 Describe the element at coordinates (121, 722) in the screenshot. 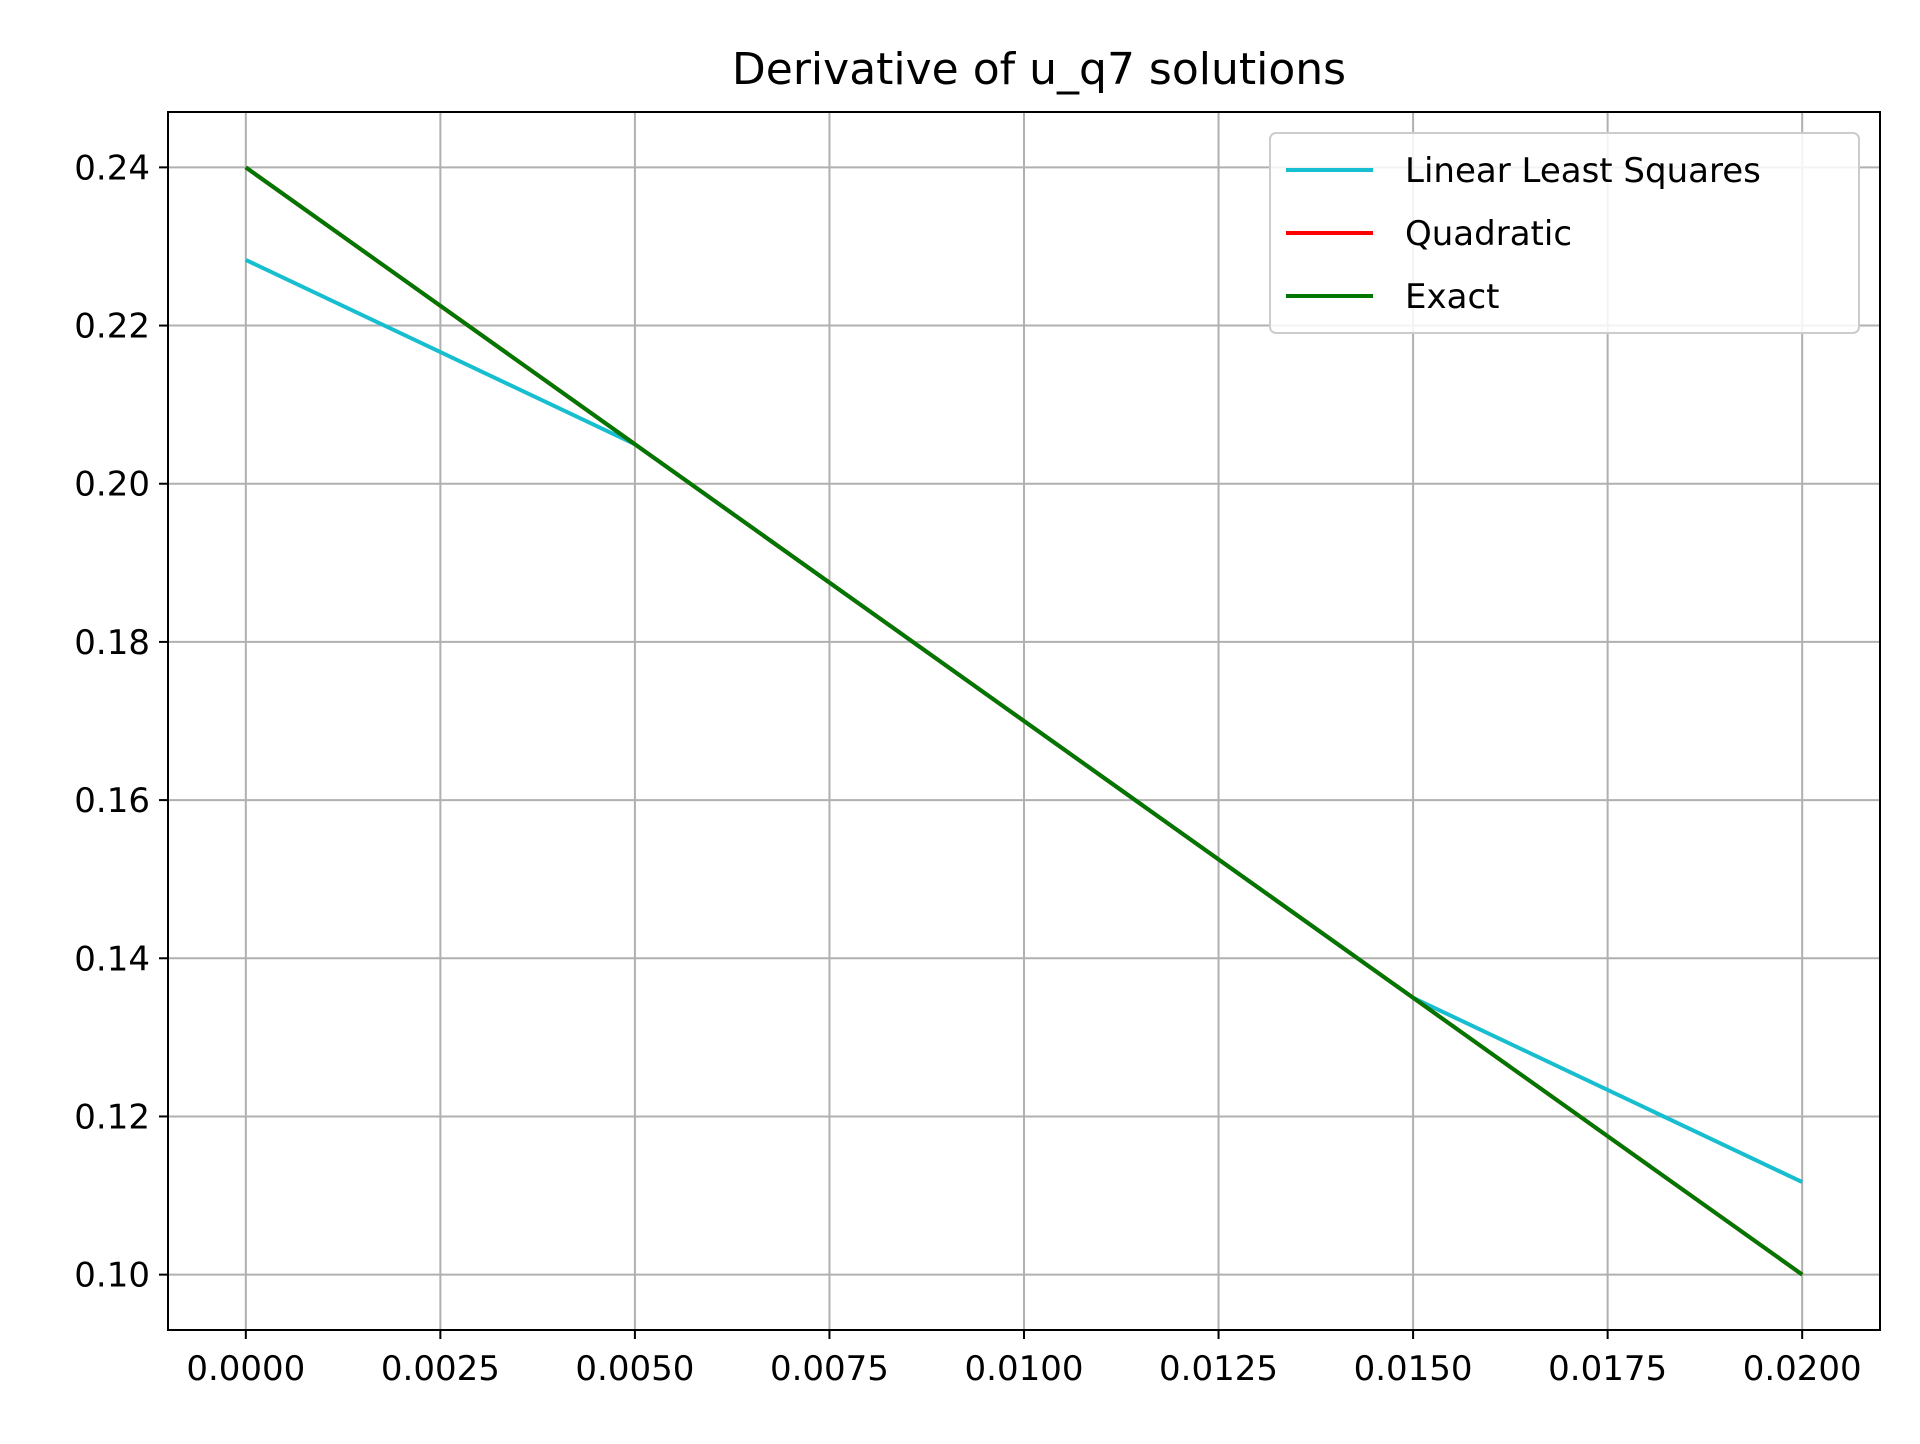

I see `y-axis: 0.10 0.12 0.14 0.16 0.18 0.20 0.22 0.24` at that location.